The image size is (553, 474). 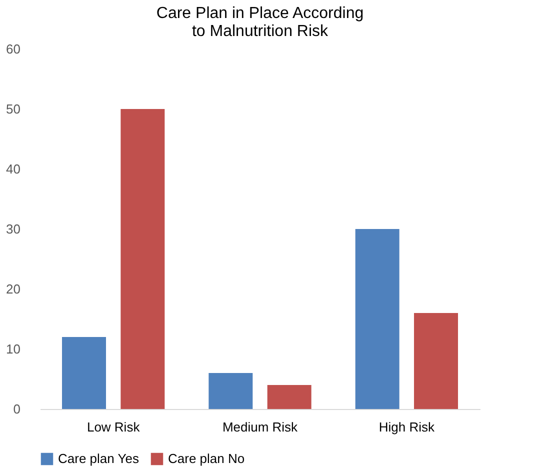 What do you see at coordinates (13, 49) in the screenshot?
I see `y-tick-label: 60` at bounding box center [13, 49].